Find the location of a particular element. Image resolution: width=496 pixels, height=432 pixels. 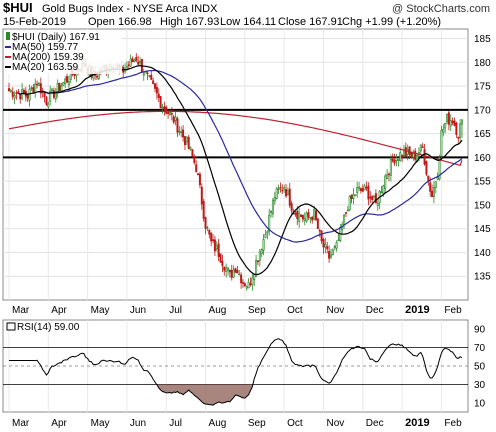

quote-close: Close 167.91 is located at coordinates (310, 22).